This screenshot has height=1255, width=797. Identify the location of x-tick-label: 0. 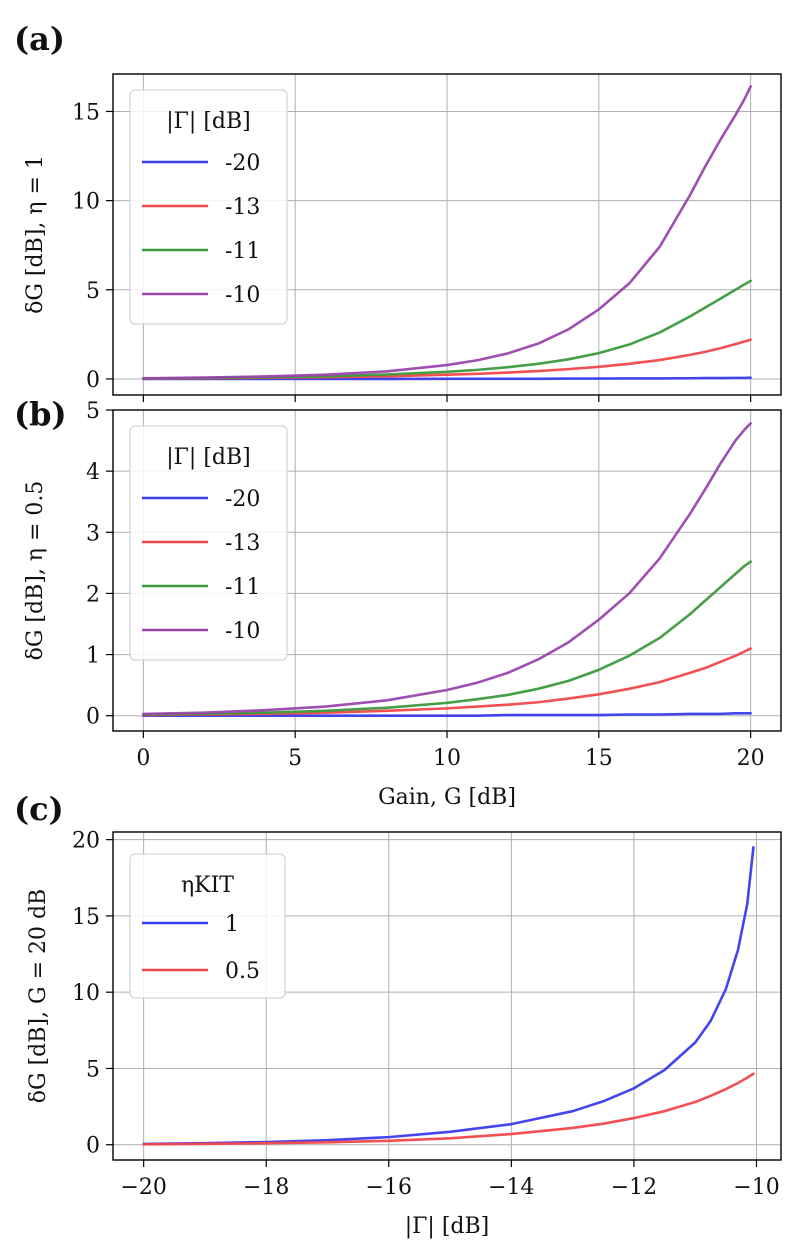
(143, 758).